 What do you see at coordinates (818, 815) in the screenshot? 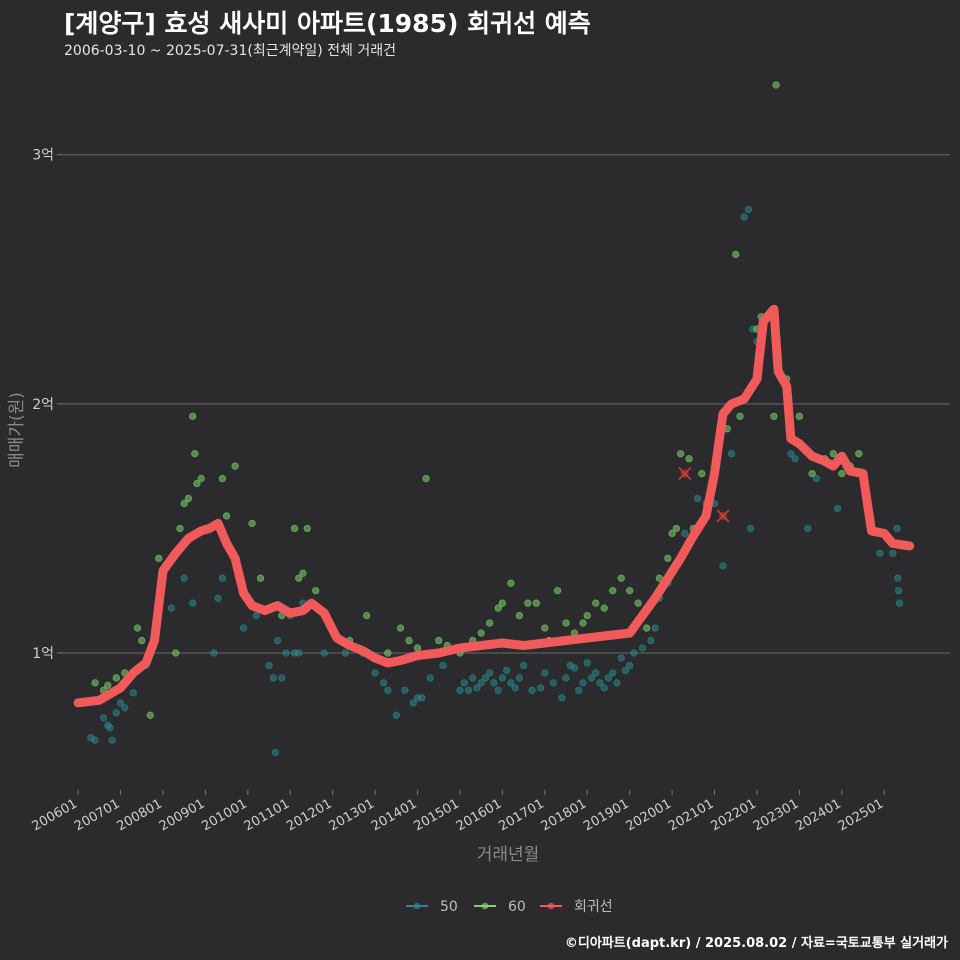
I see `x-tick-label: 202401` at bounding box center [818, 815].